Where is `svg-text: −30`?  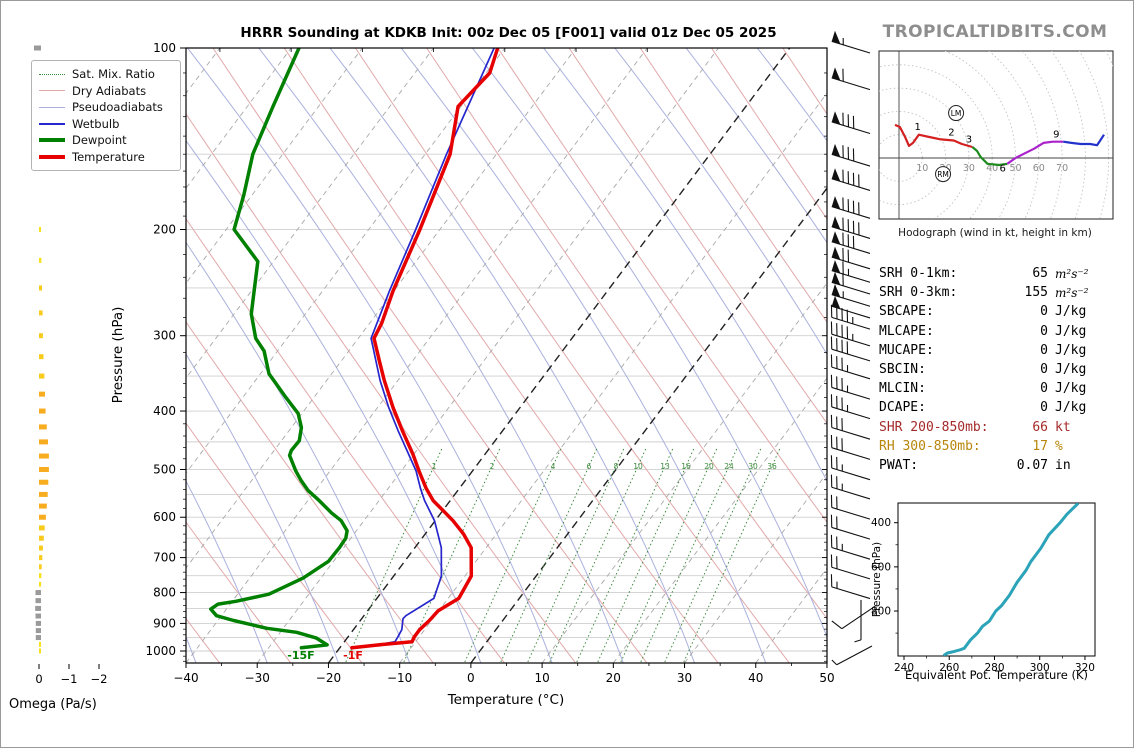
svg-text: −30 is located at coordinates (257, 678).